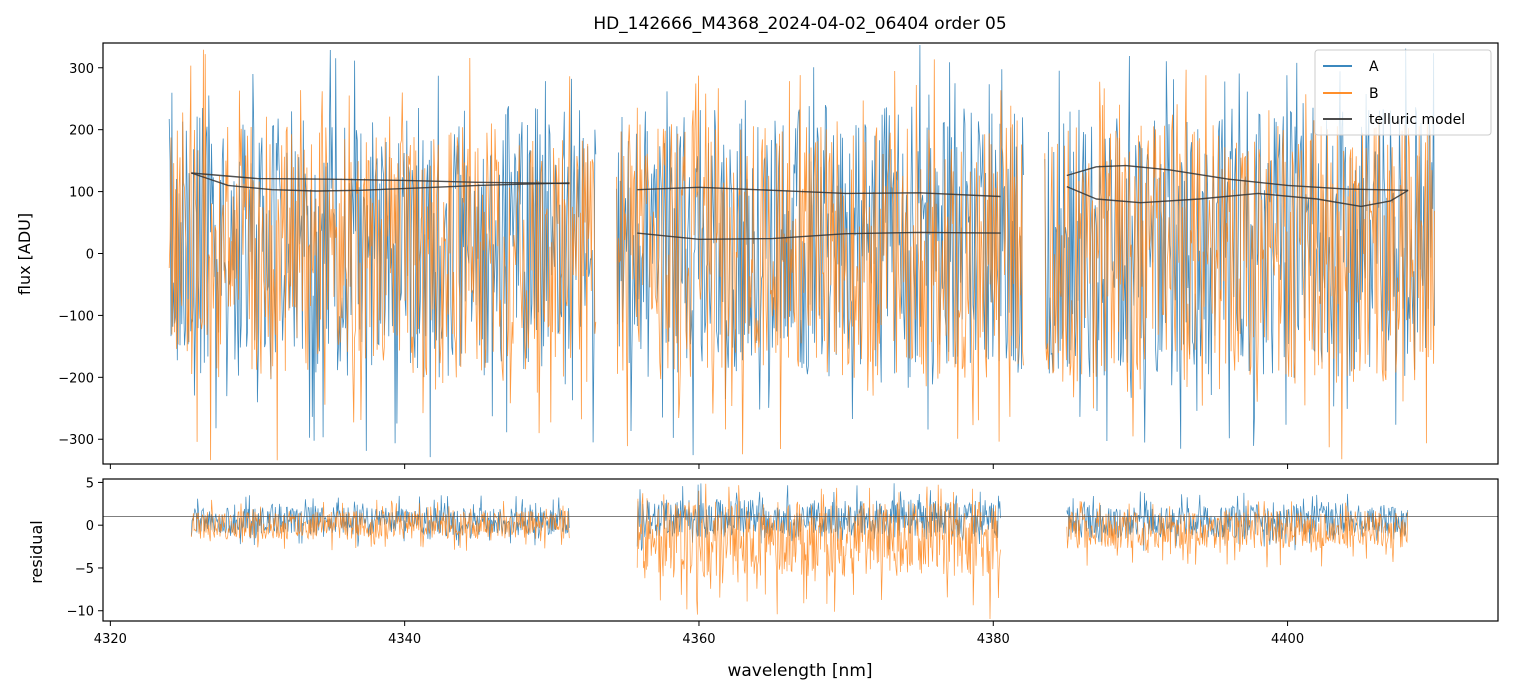 The width and height of the screenshot is (1513, 696). Describe the element at coordinates (698, 639) in the screenshot. I see `xtick-label: 4360` at that location.